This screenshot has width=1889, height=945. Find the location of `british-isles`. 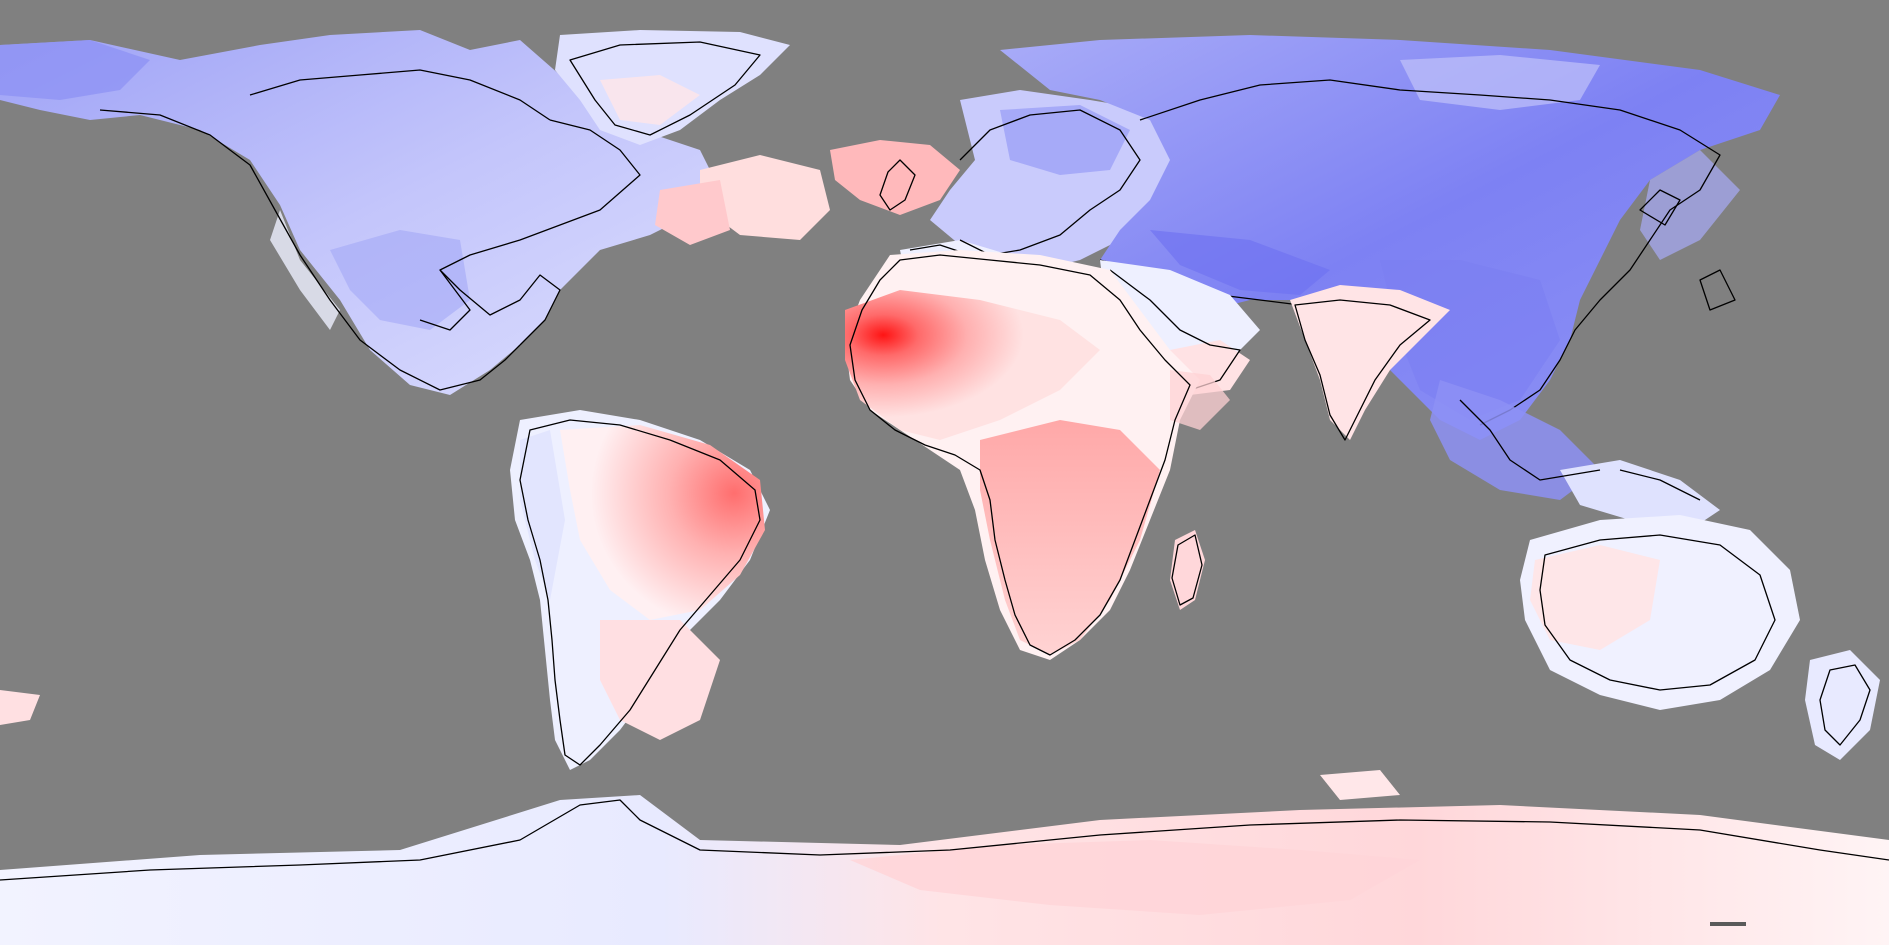

british-isles is located at coordinates (807, 192).